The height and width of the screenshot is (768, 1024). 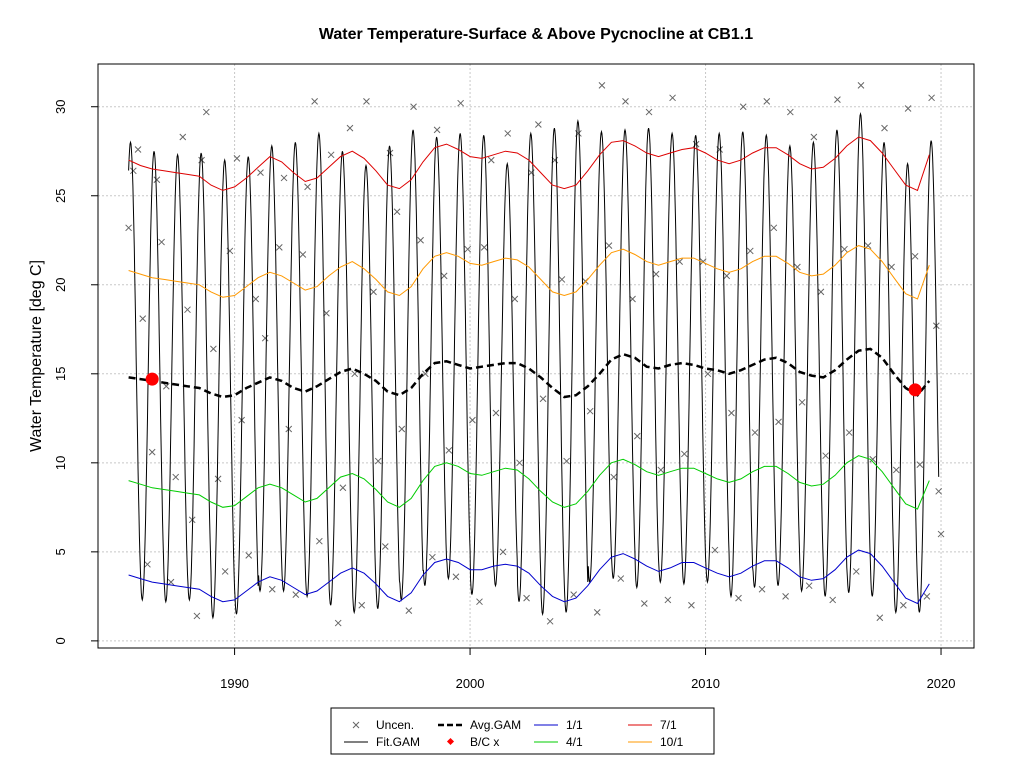 What do you see at coordinates (668, 725) in the screenshot?
I see `legend-label: 7/1` at bounding box center [668, 725].